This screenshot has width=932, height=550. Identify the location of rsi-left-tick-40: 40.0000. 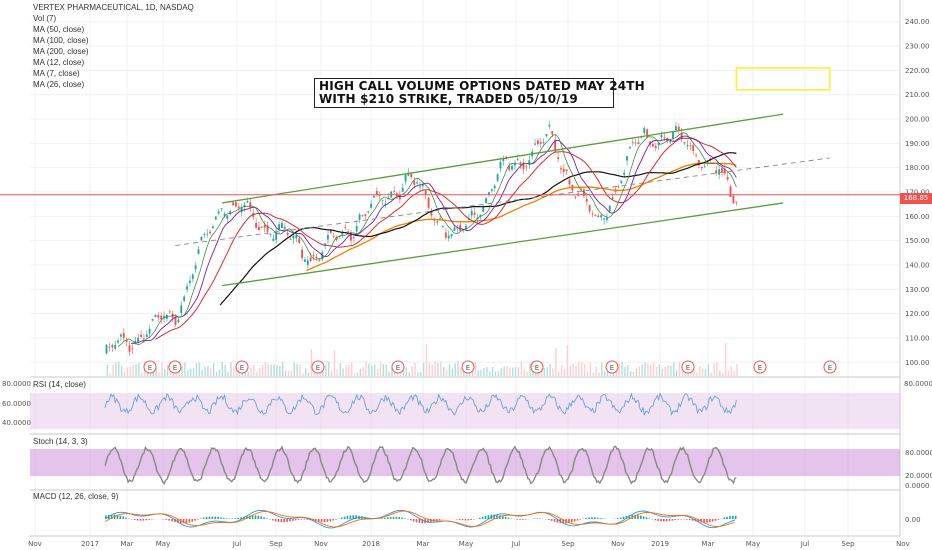
(16, 423).